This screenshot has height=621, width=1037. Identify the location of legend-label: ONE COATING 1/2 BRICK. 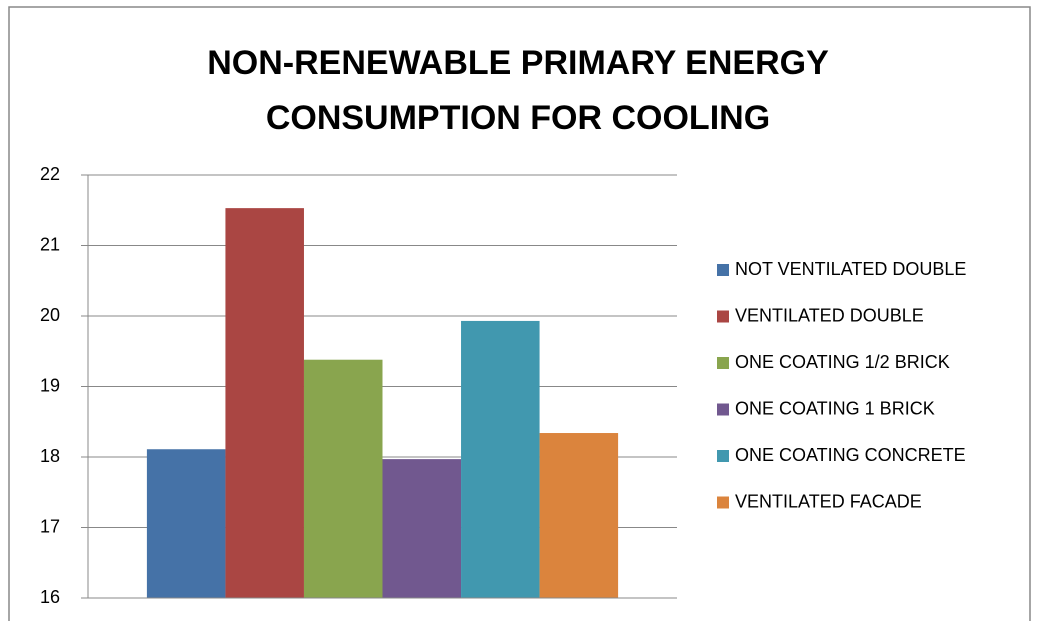
(842, 362).